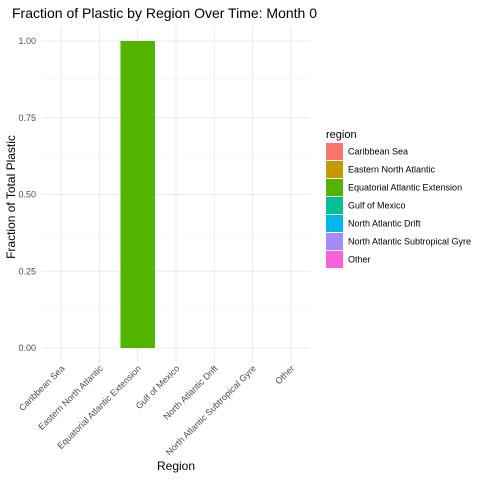  What do you see at coordinates (384, 224) in the screenshot?
I see `legend-label: North Atlantic Drift` at bounding box center [384, 224].